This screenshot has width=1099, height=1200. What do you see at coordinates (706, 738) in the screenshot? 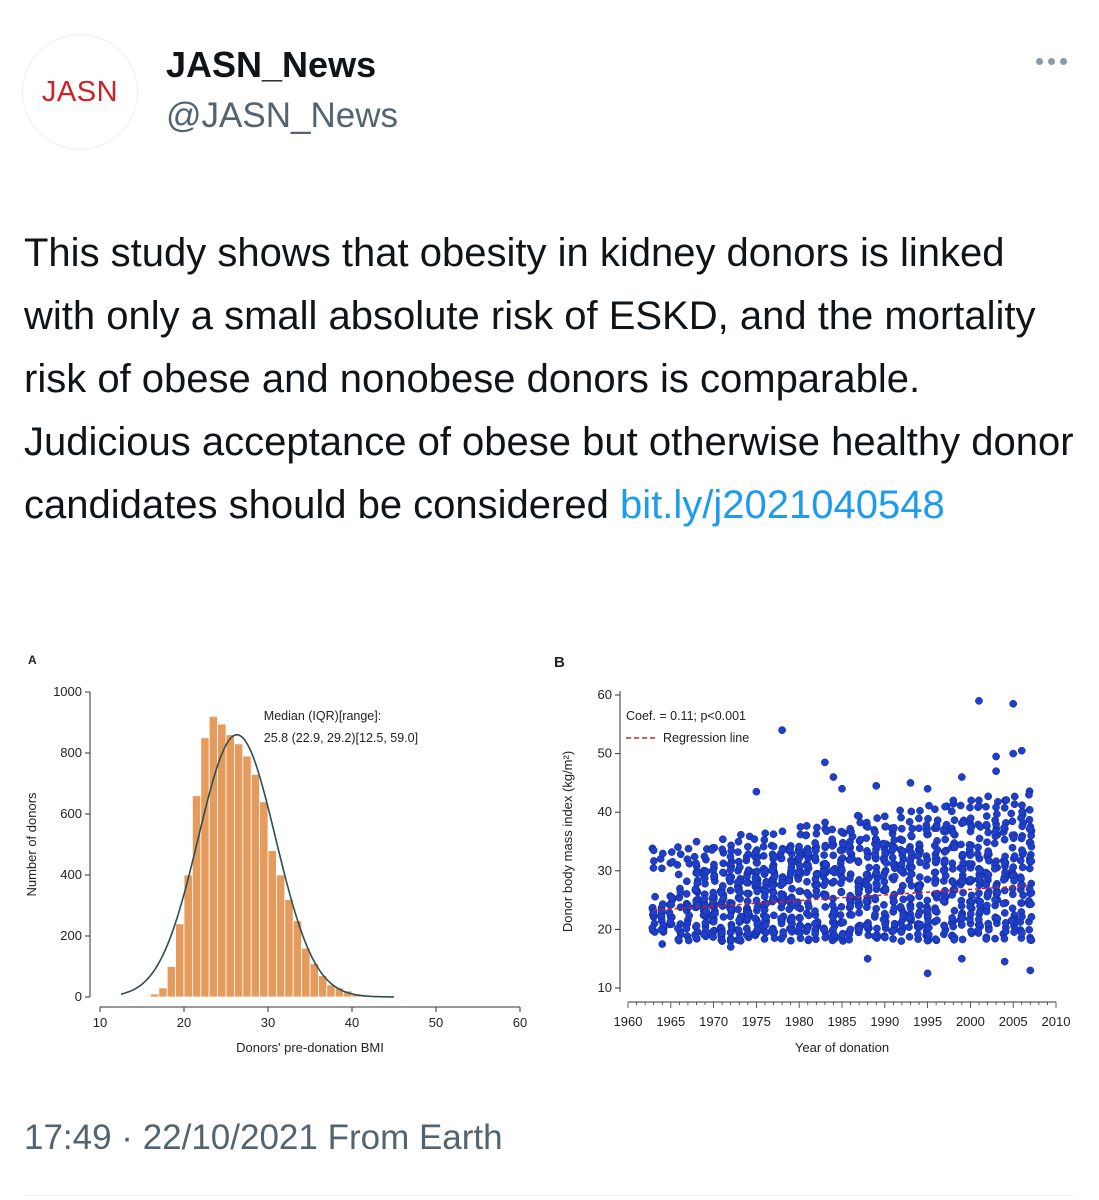
I see `legend-regression-label: Regression line` at bounding box center [706, 738].